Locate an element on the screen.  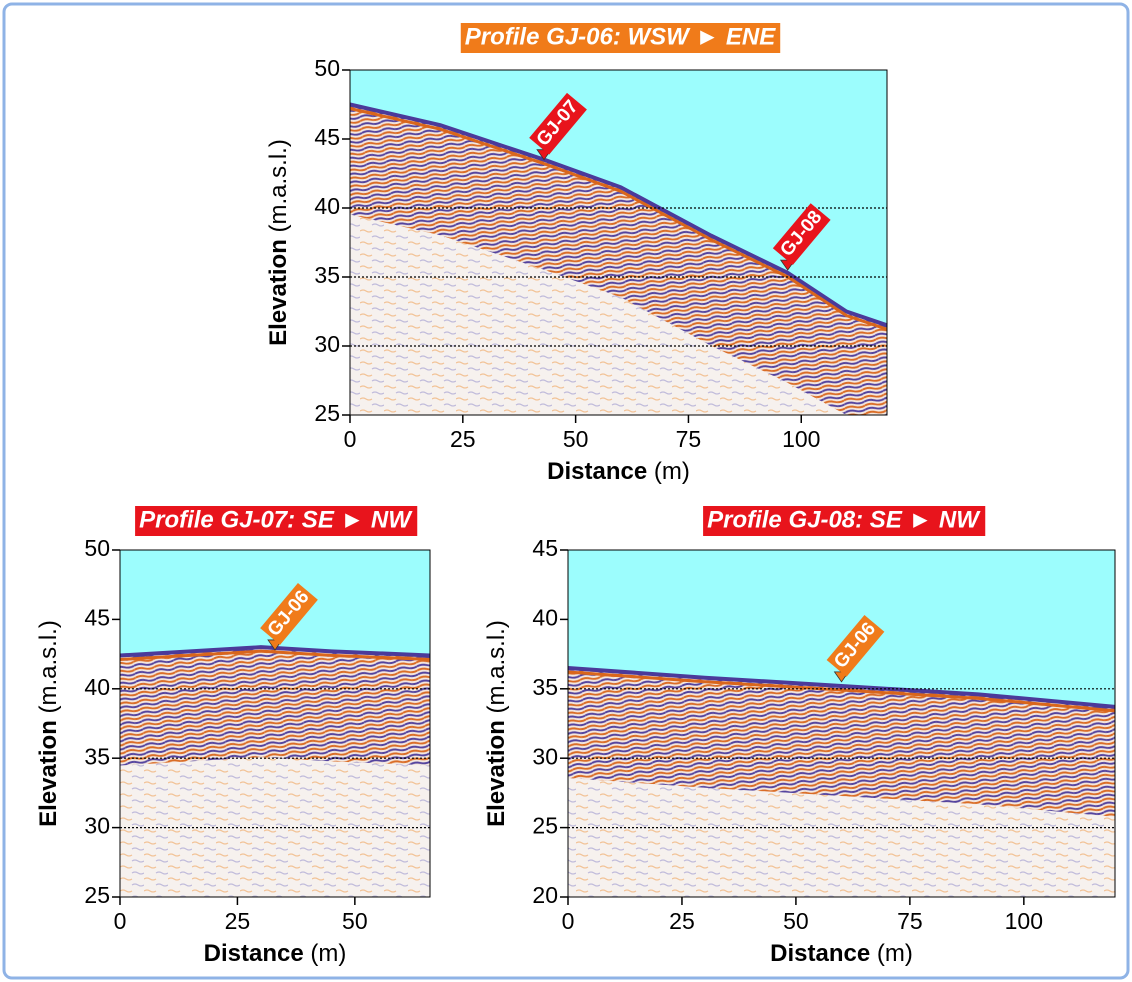
chart-title: Profile GJ-06: WSW ► ENE is located at coordinates (620, 36).